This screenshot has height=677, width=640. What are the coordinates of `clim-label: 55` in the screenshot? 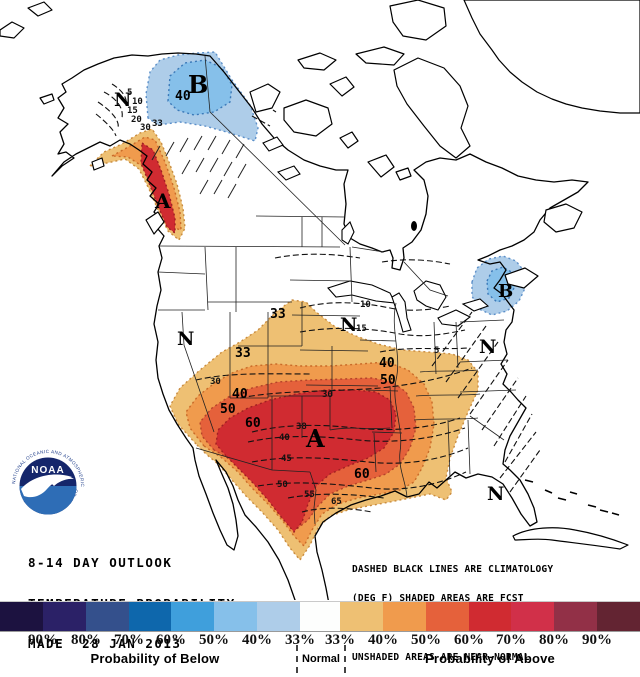 It's located at (309, 495).